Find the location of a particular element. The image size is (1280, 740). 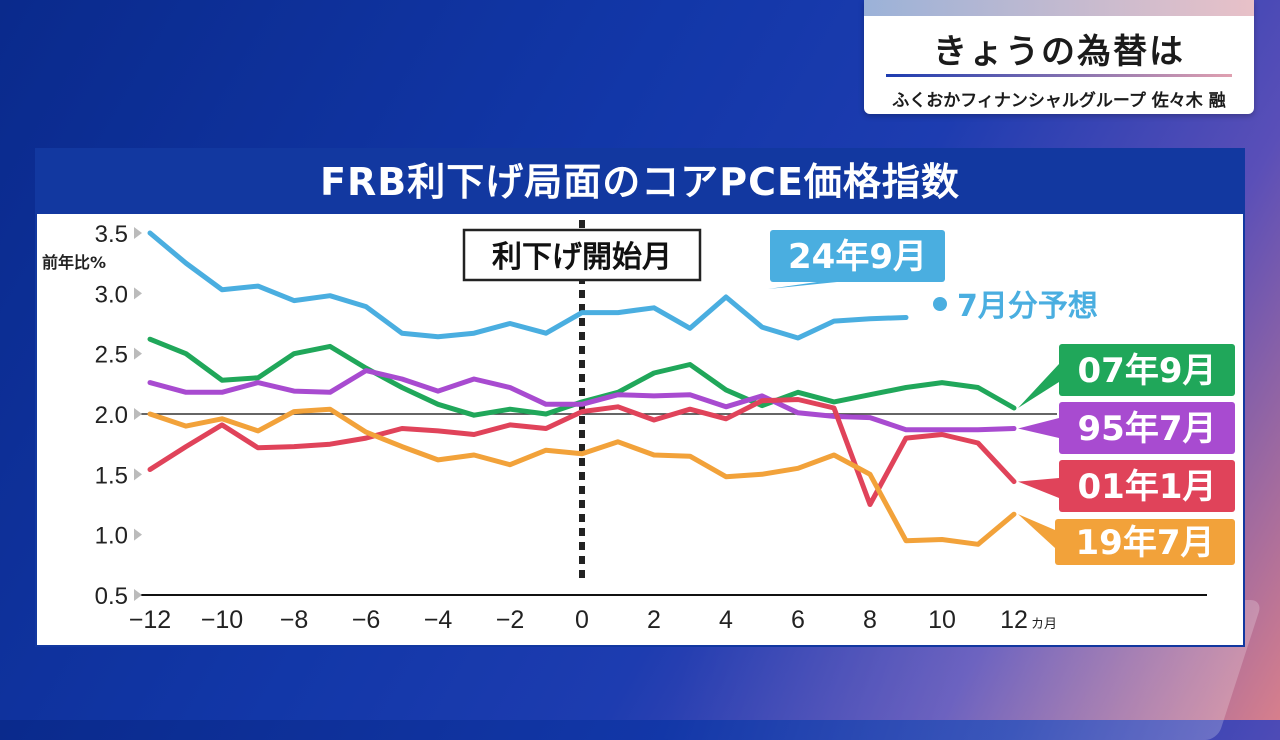

series-01-callout-label: 01年1月 is located at coordinates (1147, 487).